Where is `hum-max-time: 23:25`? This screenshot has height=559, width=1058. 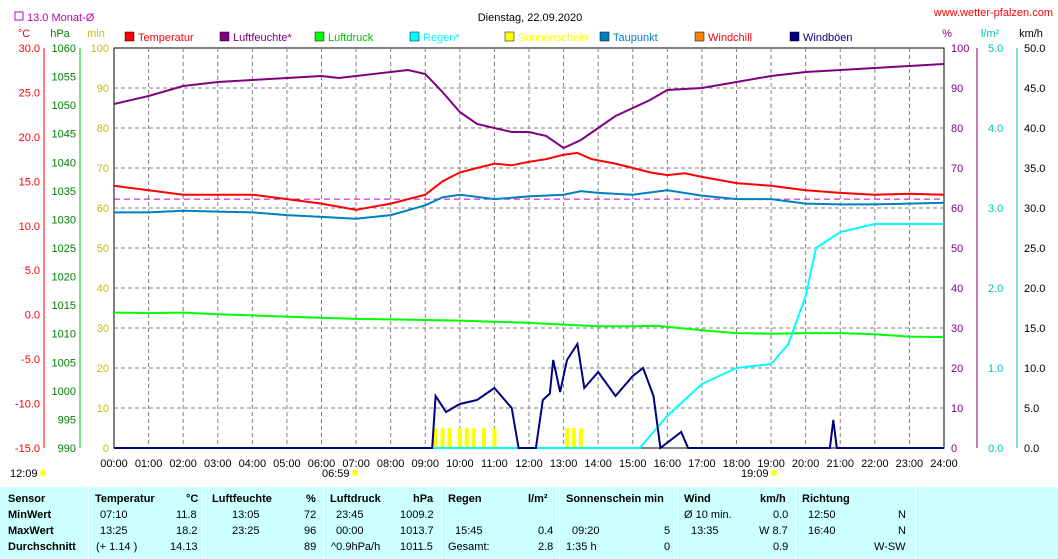 hum-max-time: 23:25 is located at coordinates (246, 531).